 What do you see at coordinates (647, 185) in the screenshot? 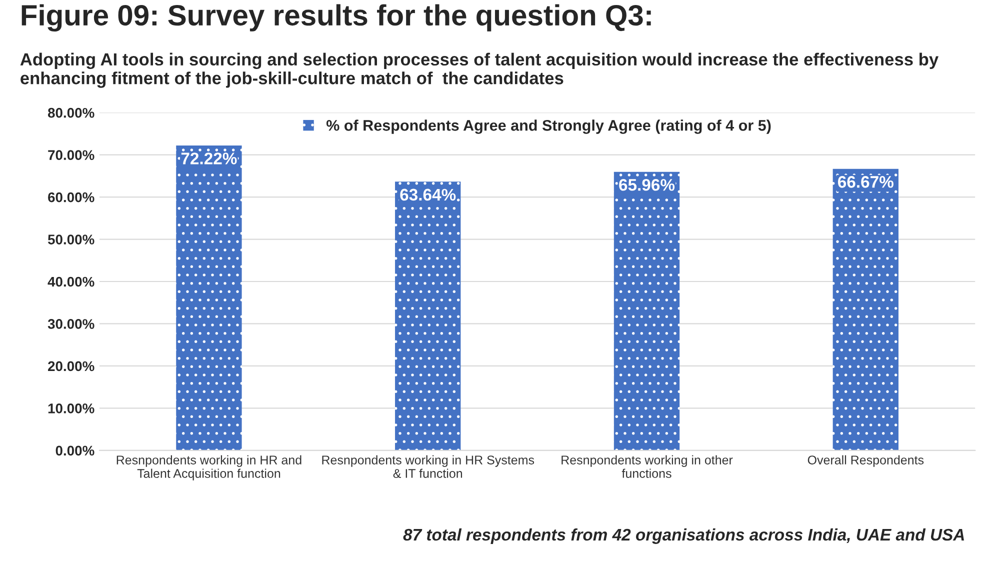
I see `data-label: 65.96%` at bounding box center [647, 185].